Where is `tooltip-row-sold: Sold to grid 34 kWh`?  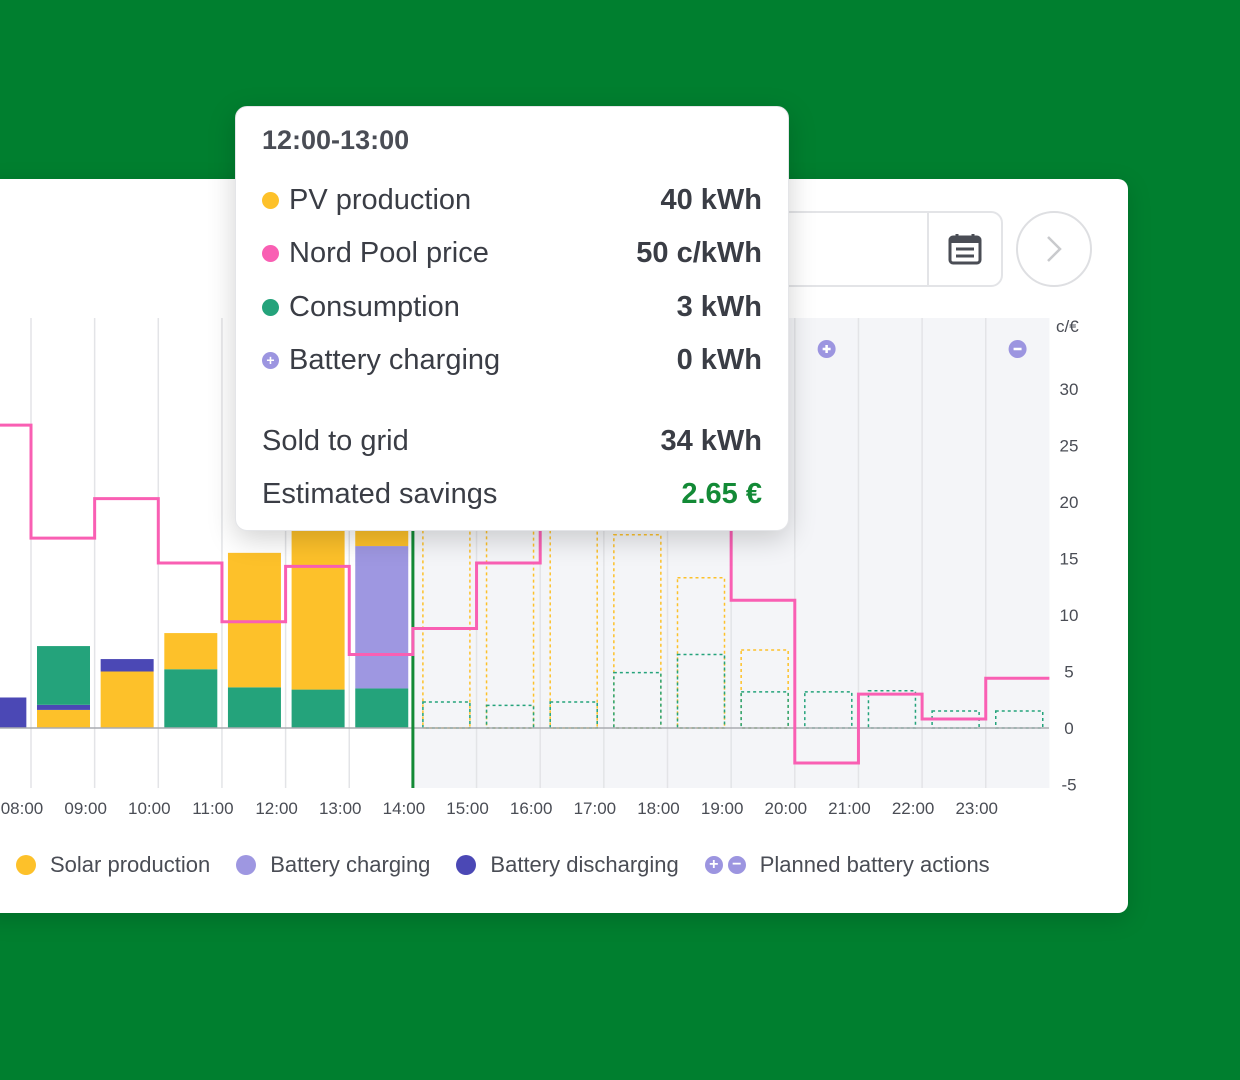 tooltip-row-sold: Sold to grid 34 kWh is located at coordinates (512, 441).